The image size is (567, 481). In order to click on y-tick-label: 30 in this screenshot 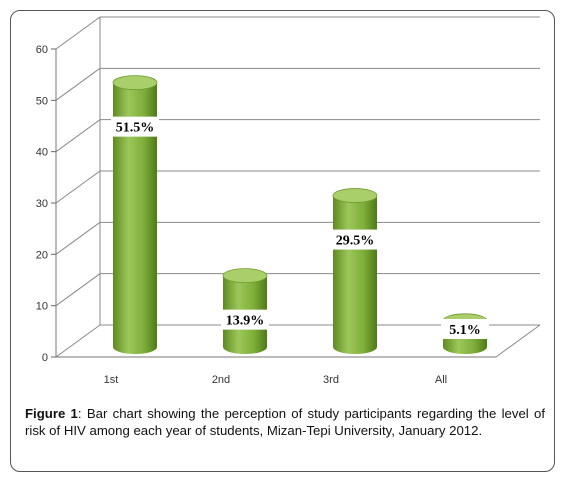, I will do `click(42, 204)`.